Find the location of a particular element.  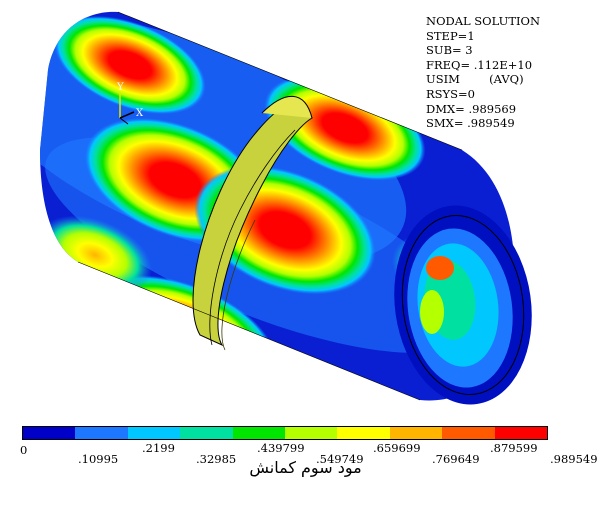

info-rsys: RSYS=0 is located at coordinates (450, 93).